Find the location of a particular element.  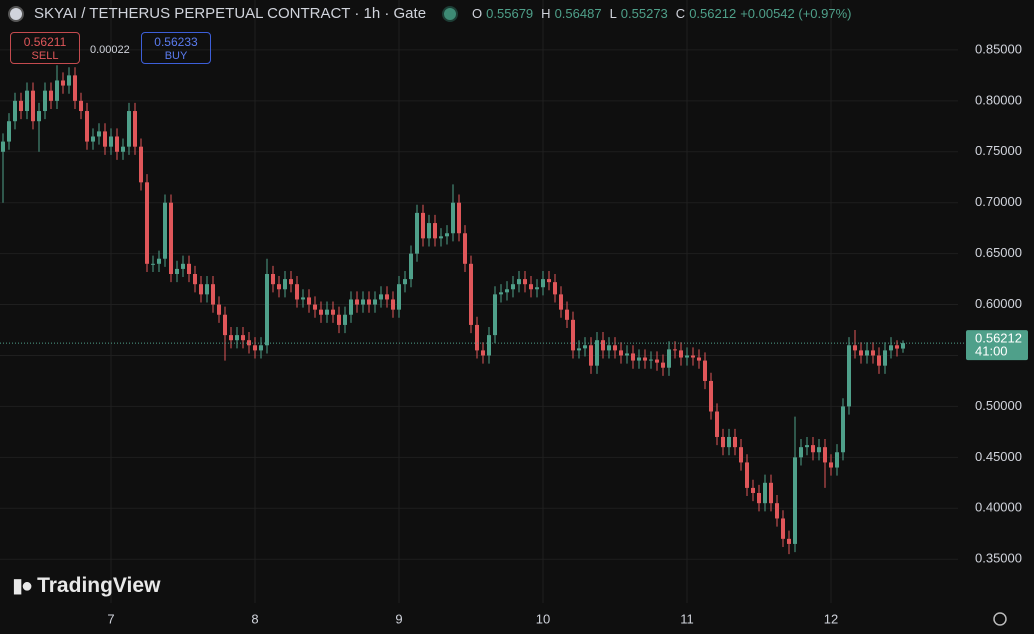

y-tick-label: 0.80000 is located at coordinates (998, 99).